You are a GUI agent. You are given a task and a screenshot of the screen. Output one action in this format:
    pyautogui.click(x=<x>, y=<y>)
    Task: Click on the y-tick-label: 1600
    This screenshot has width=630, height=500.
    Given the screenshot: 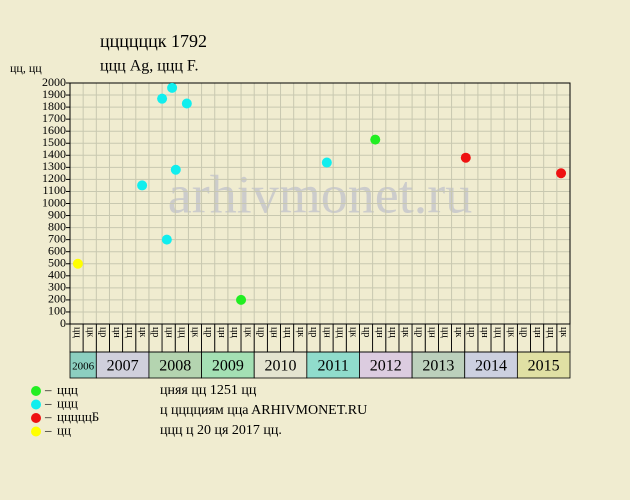 What is the action you would take?
    pyautogui.click(x=54, y=130)
    